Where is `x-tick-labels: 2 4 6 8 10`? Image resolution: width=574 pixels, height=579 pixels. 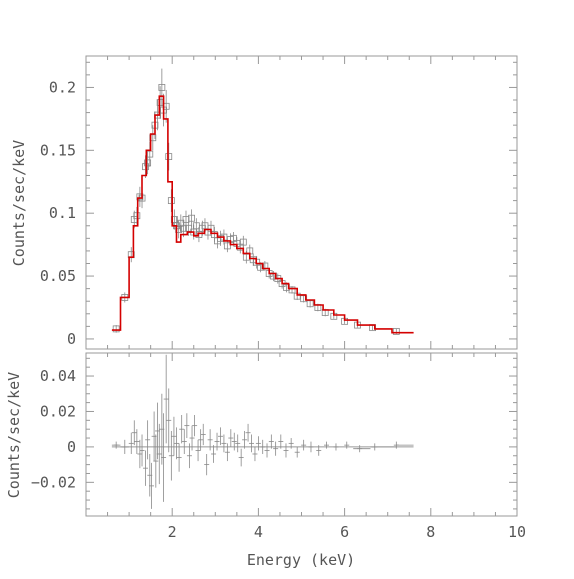 x-tick-labels: 2 4 6 8 10 is located at coordinates (347, 532).